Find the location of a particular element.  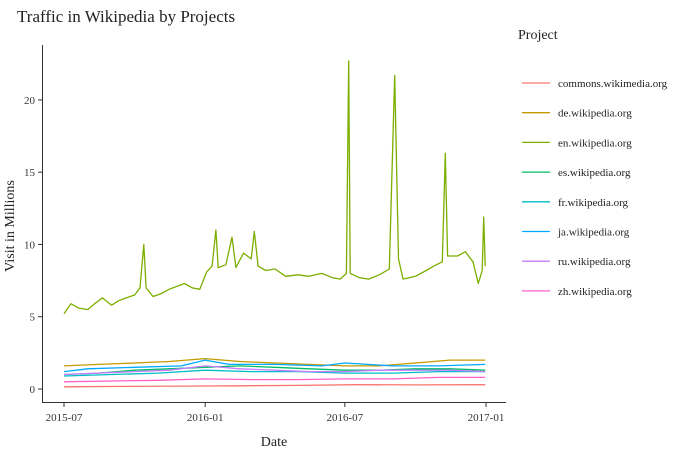

legend-label: commons.wikimedia.org is located at coordinates (613, 84).